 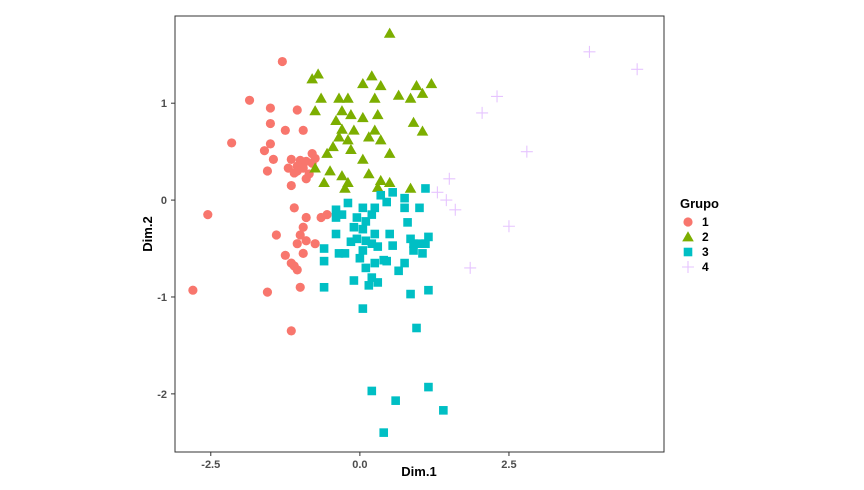 What do you see at coordinates (359, 465) in the screenshot?
I see `x-tick-label: 0.0` at bounding box center [359, 465].